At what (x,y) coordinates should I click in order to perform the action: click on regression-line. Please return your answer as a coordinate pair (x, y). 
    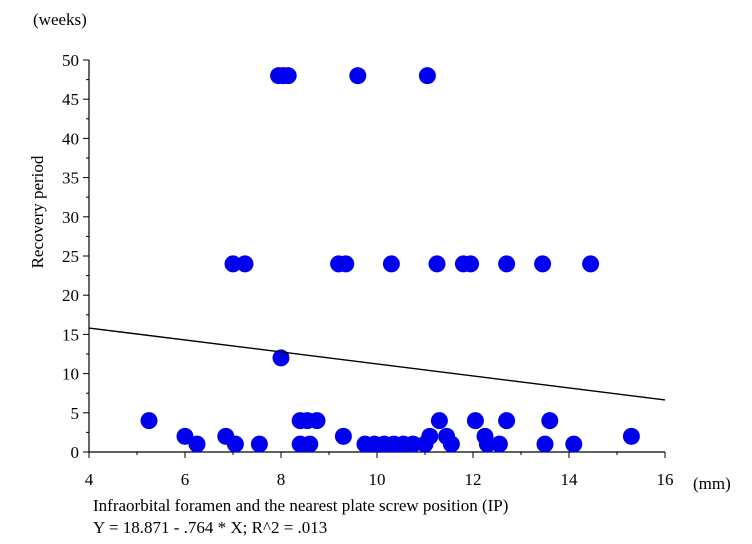
    Looking at the image, I should click on (377, 364).